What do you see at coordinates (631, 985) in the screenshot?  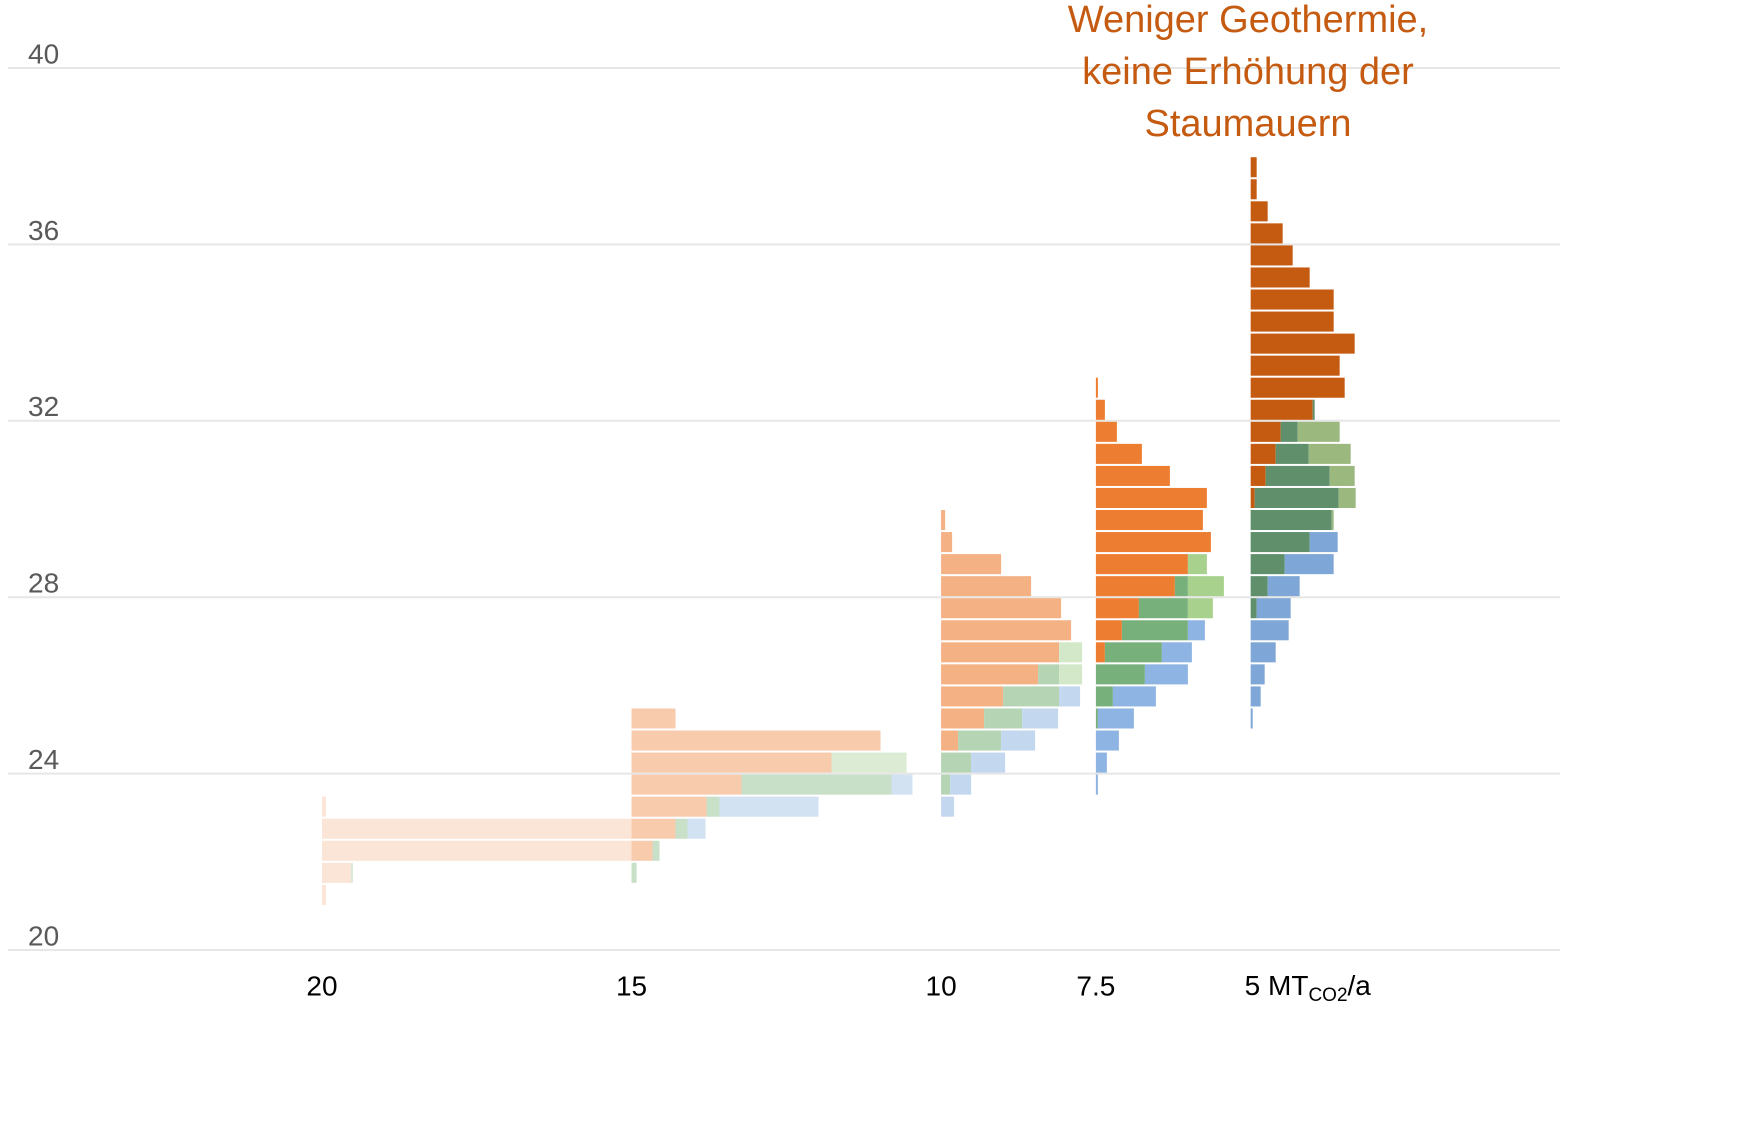 I see `x-tick-label: 15` at bounding box center [631, 985].